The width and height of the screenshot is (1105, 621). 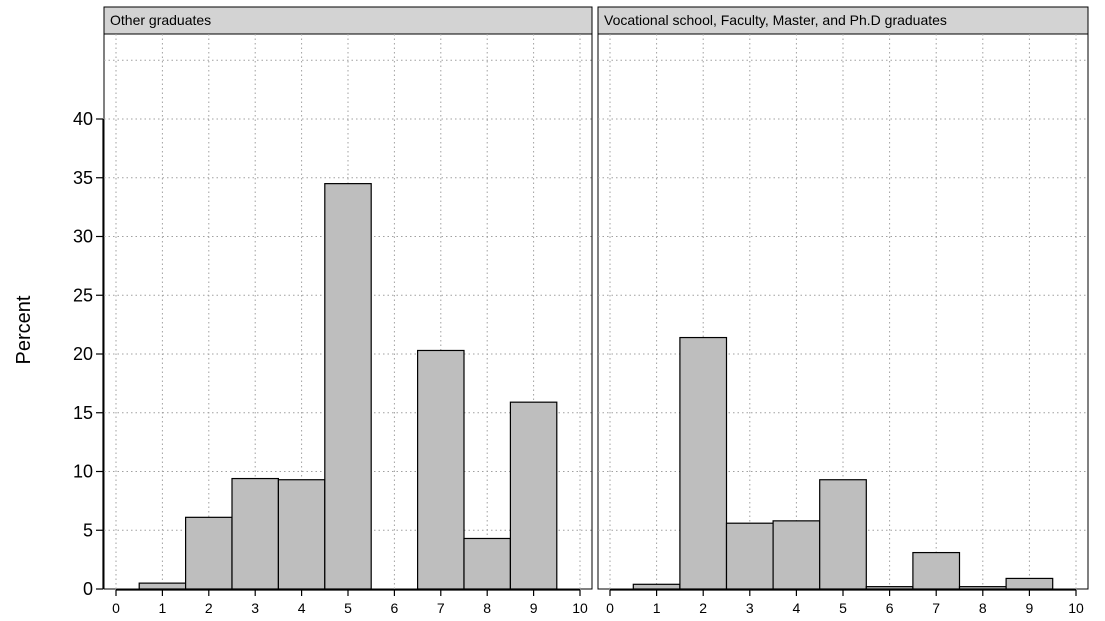 What do you see at coordinates (88, 530) in the screenshot?
I see `y-tick-label: 5` at bounding box center [88, 530].